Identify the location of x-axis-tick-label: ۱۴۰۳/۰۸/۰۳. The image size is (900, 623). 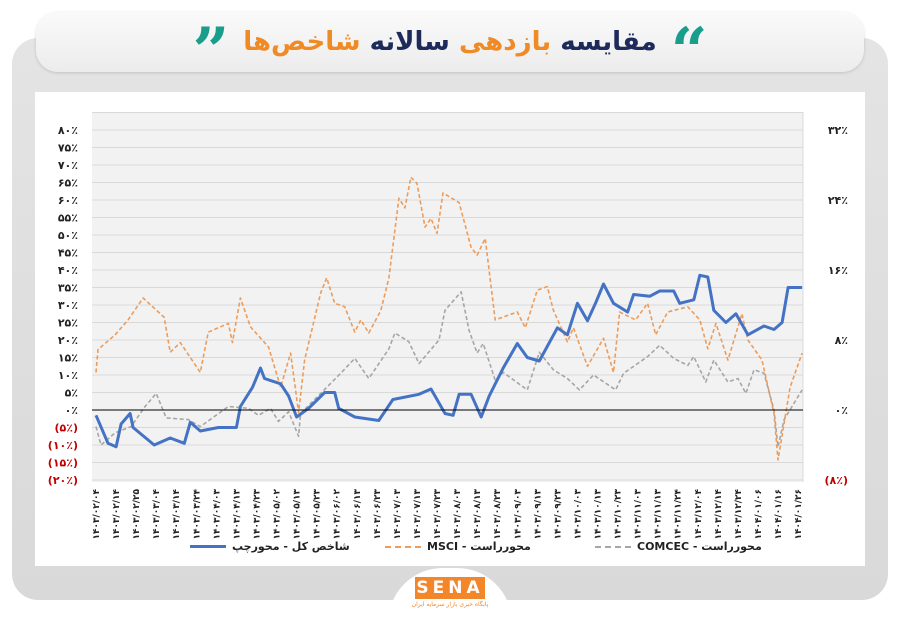
(458, 514).